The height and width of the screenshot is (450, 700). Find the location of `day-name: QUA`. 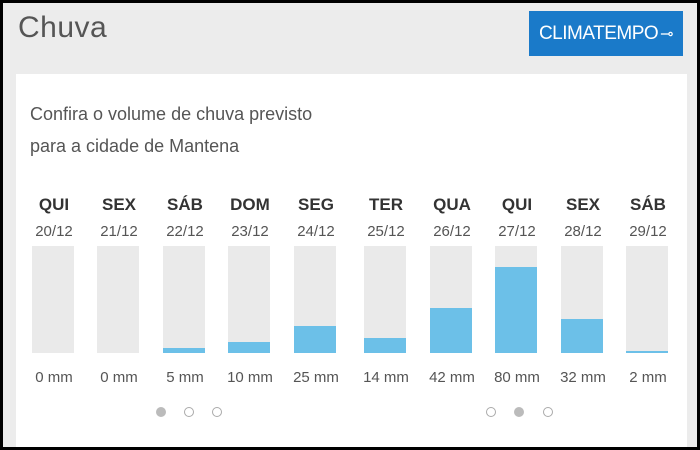

day-name: QUA is located at coordinates (452, 204).